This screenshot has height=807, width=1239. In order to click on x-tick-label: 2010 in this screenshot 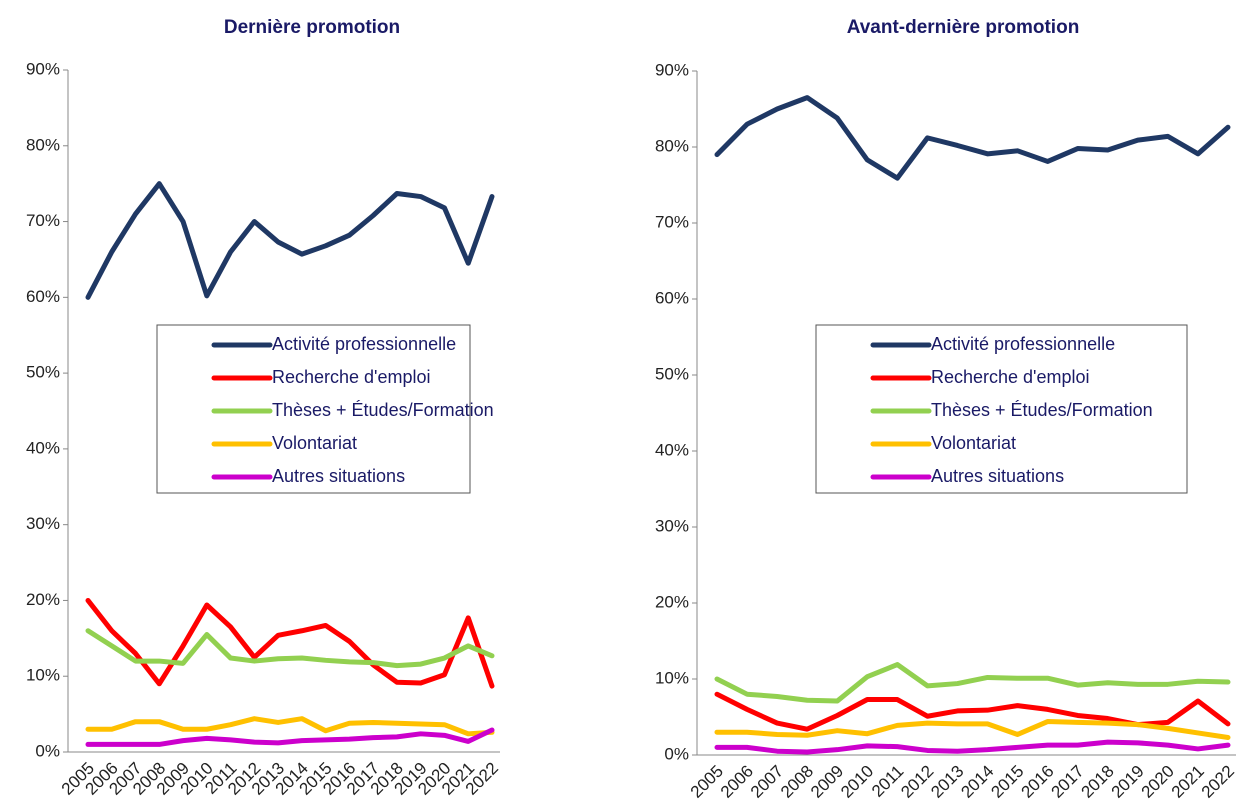, I will do `click(857, 782)`.